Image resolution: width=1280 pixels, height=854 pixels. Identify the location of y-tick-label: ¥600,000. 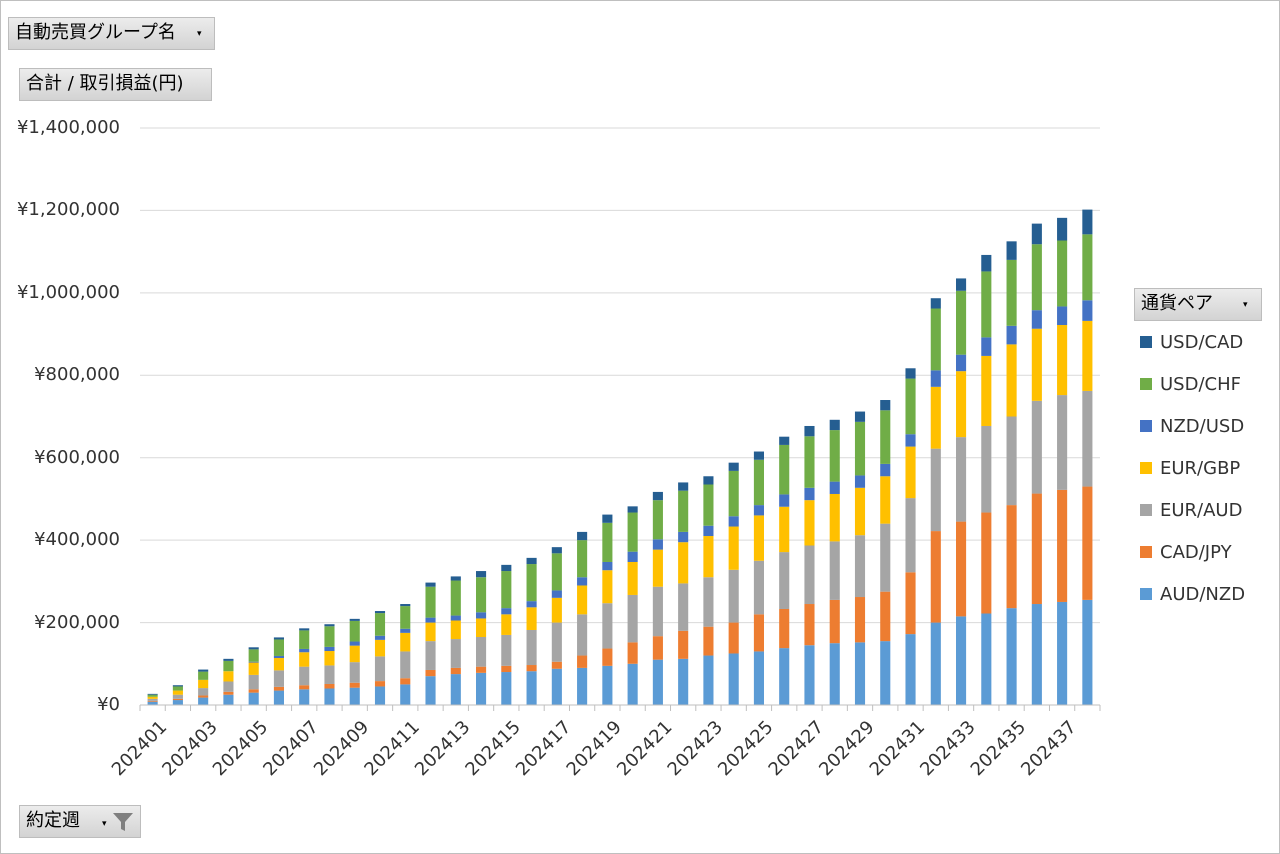
(77, 457).